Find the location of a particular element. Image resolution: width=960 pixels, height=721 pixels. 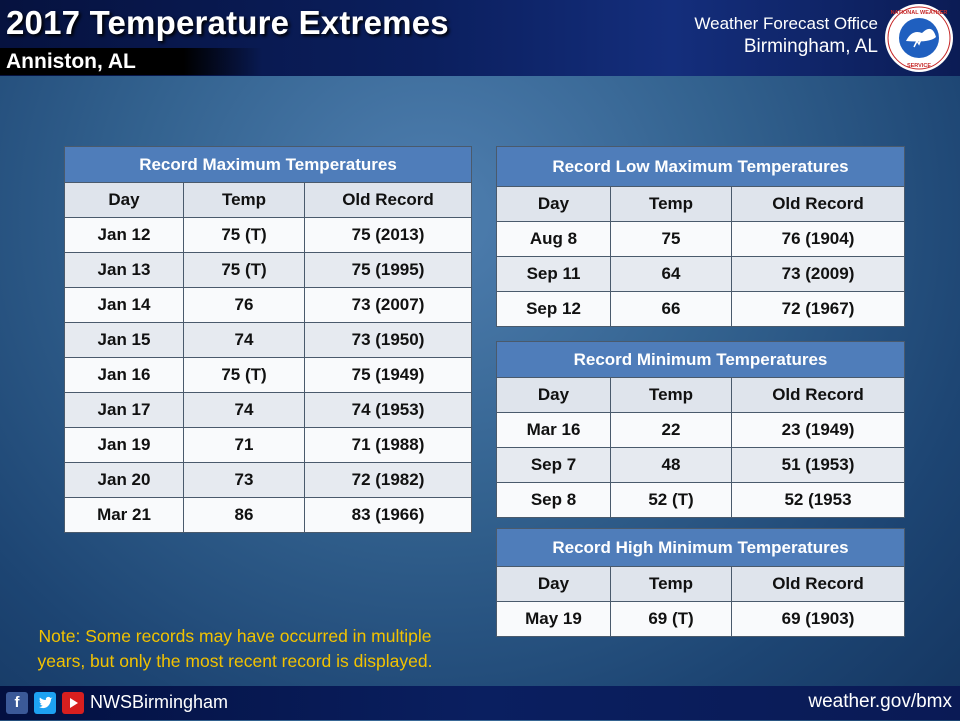

day-cell: Jan 16 is located at coordinates (124, 375).